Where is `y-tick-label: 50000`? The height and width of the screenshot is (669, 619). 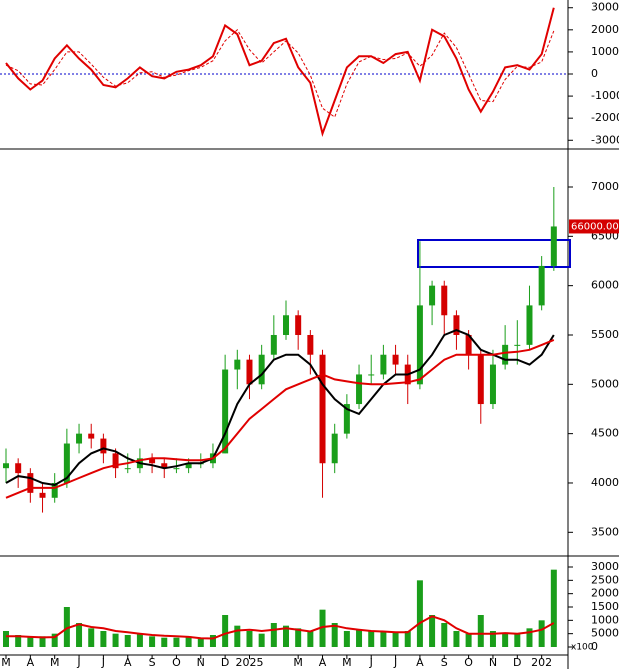 y-tick-label: 50000 is located at coordinates (605, 383).